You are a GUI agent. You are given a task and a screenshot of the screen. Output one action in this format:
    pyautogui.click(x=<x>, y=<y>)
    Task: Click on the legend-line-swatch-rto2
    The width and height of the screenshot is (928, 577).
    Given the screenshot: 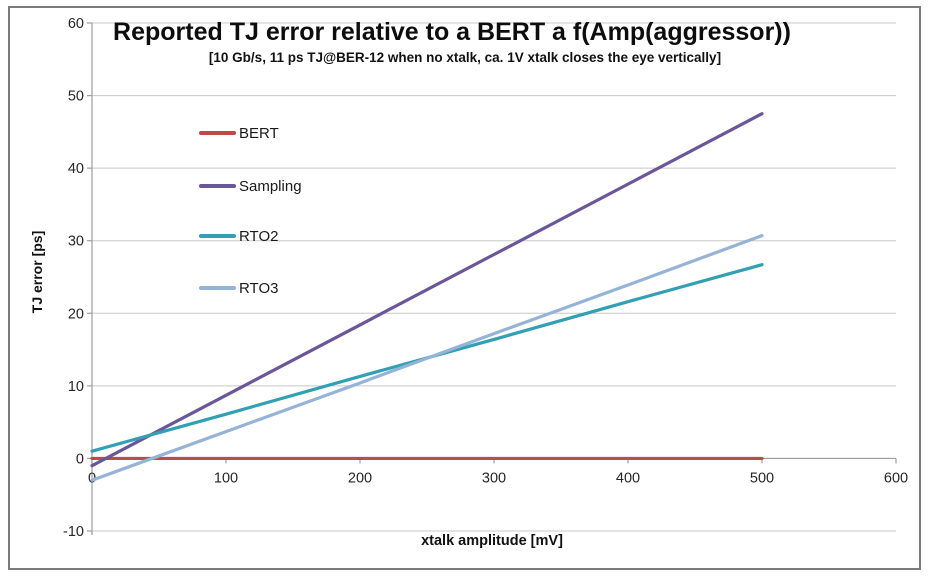 What is the action you would take?
    pyautogui.click(x=217, y=236)
    